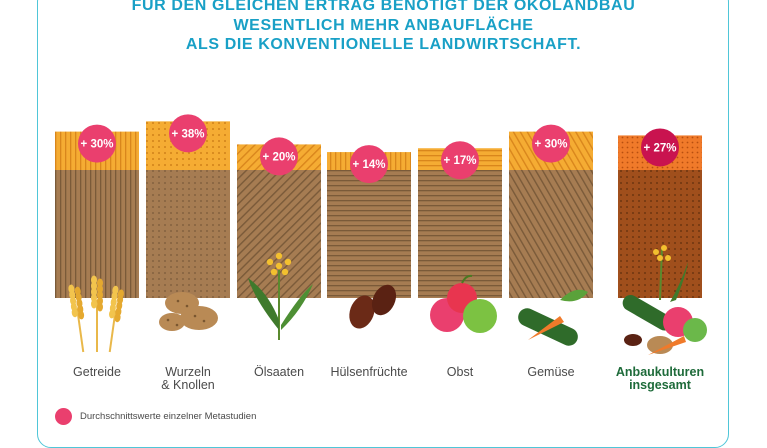  What do you see at coordinates (664, 300) in the screenshot?
I see `mixed-crops-icon` at bounding box center [664, 300].